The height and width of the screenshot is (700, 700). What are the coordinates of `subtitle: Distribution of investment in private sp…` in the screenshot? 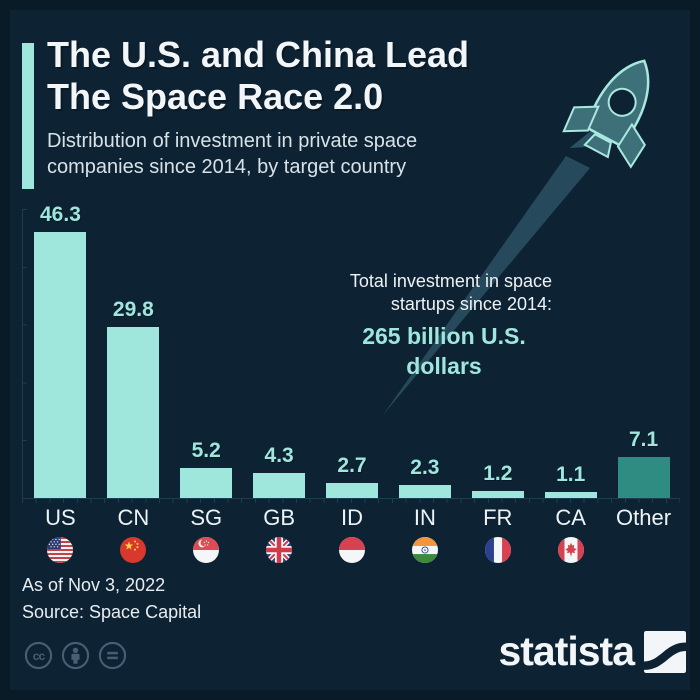 It's located at (258, 154).